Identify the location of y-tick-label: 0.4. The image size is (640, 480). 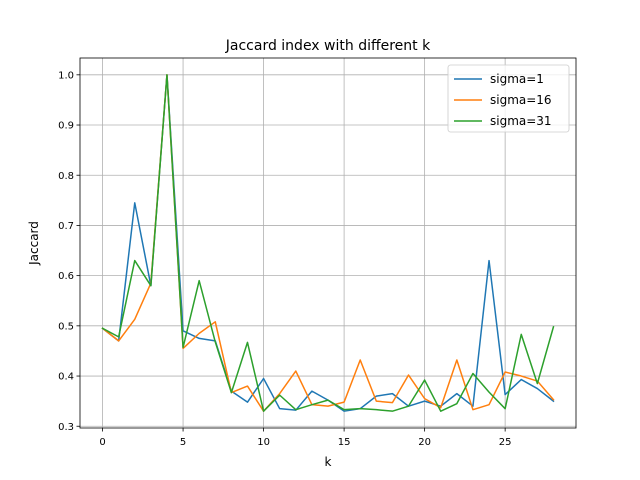
(66, 377).